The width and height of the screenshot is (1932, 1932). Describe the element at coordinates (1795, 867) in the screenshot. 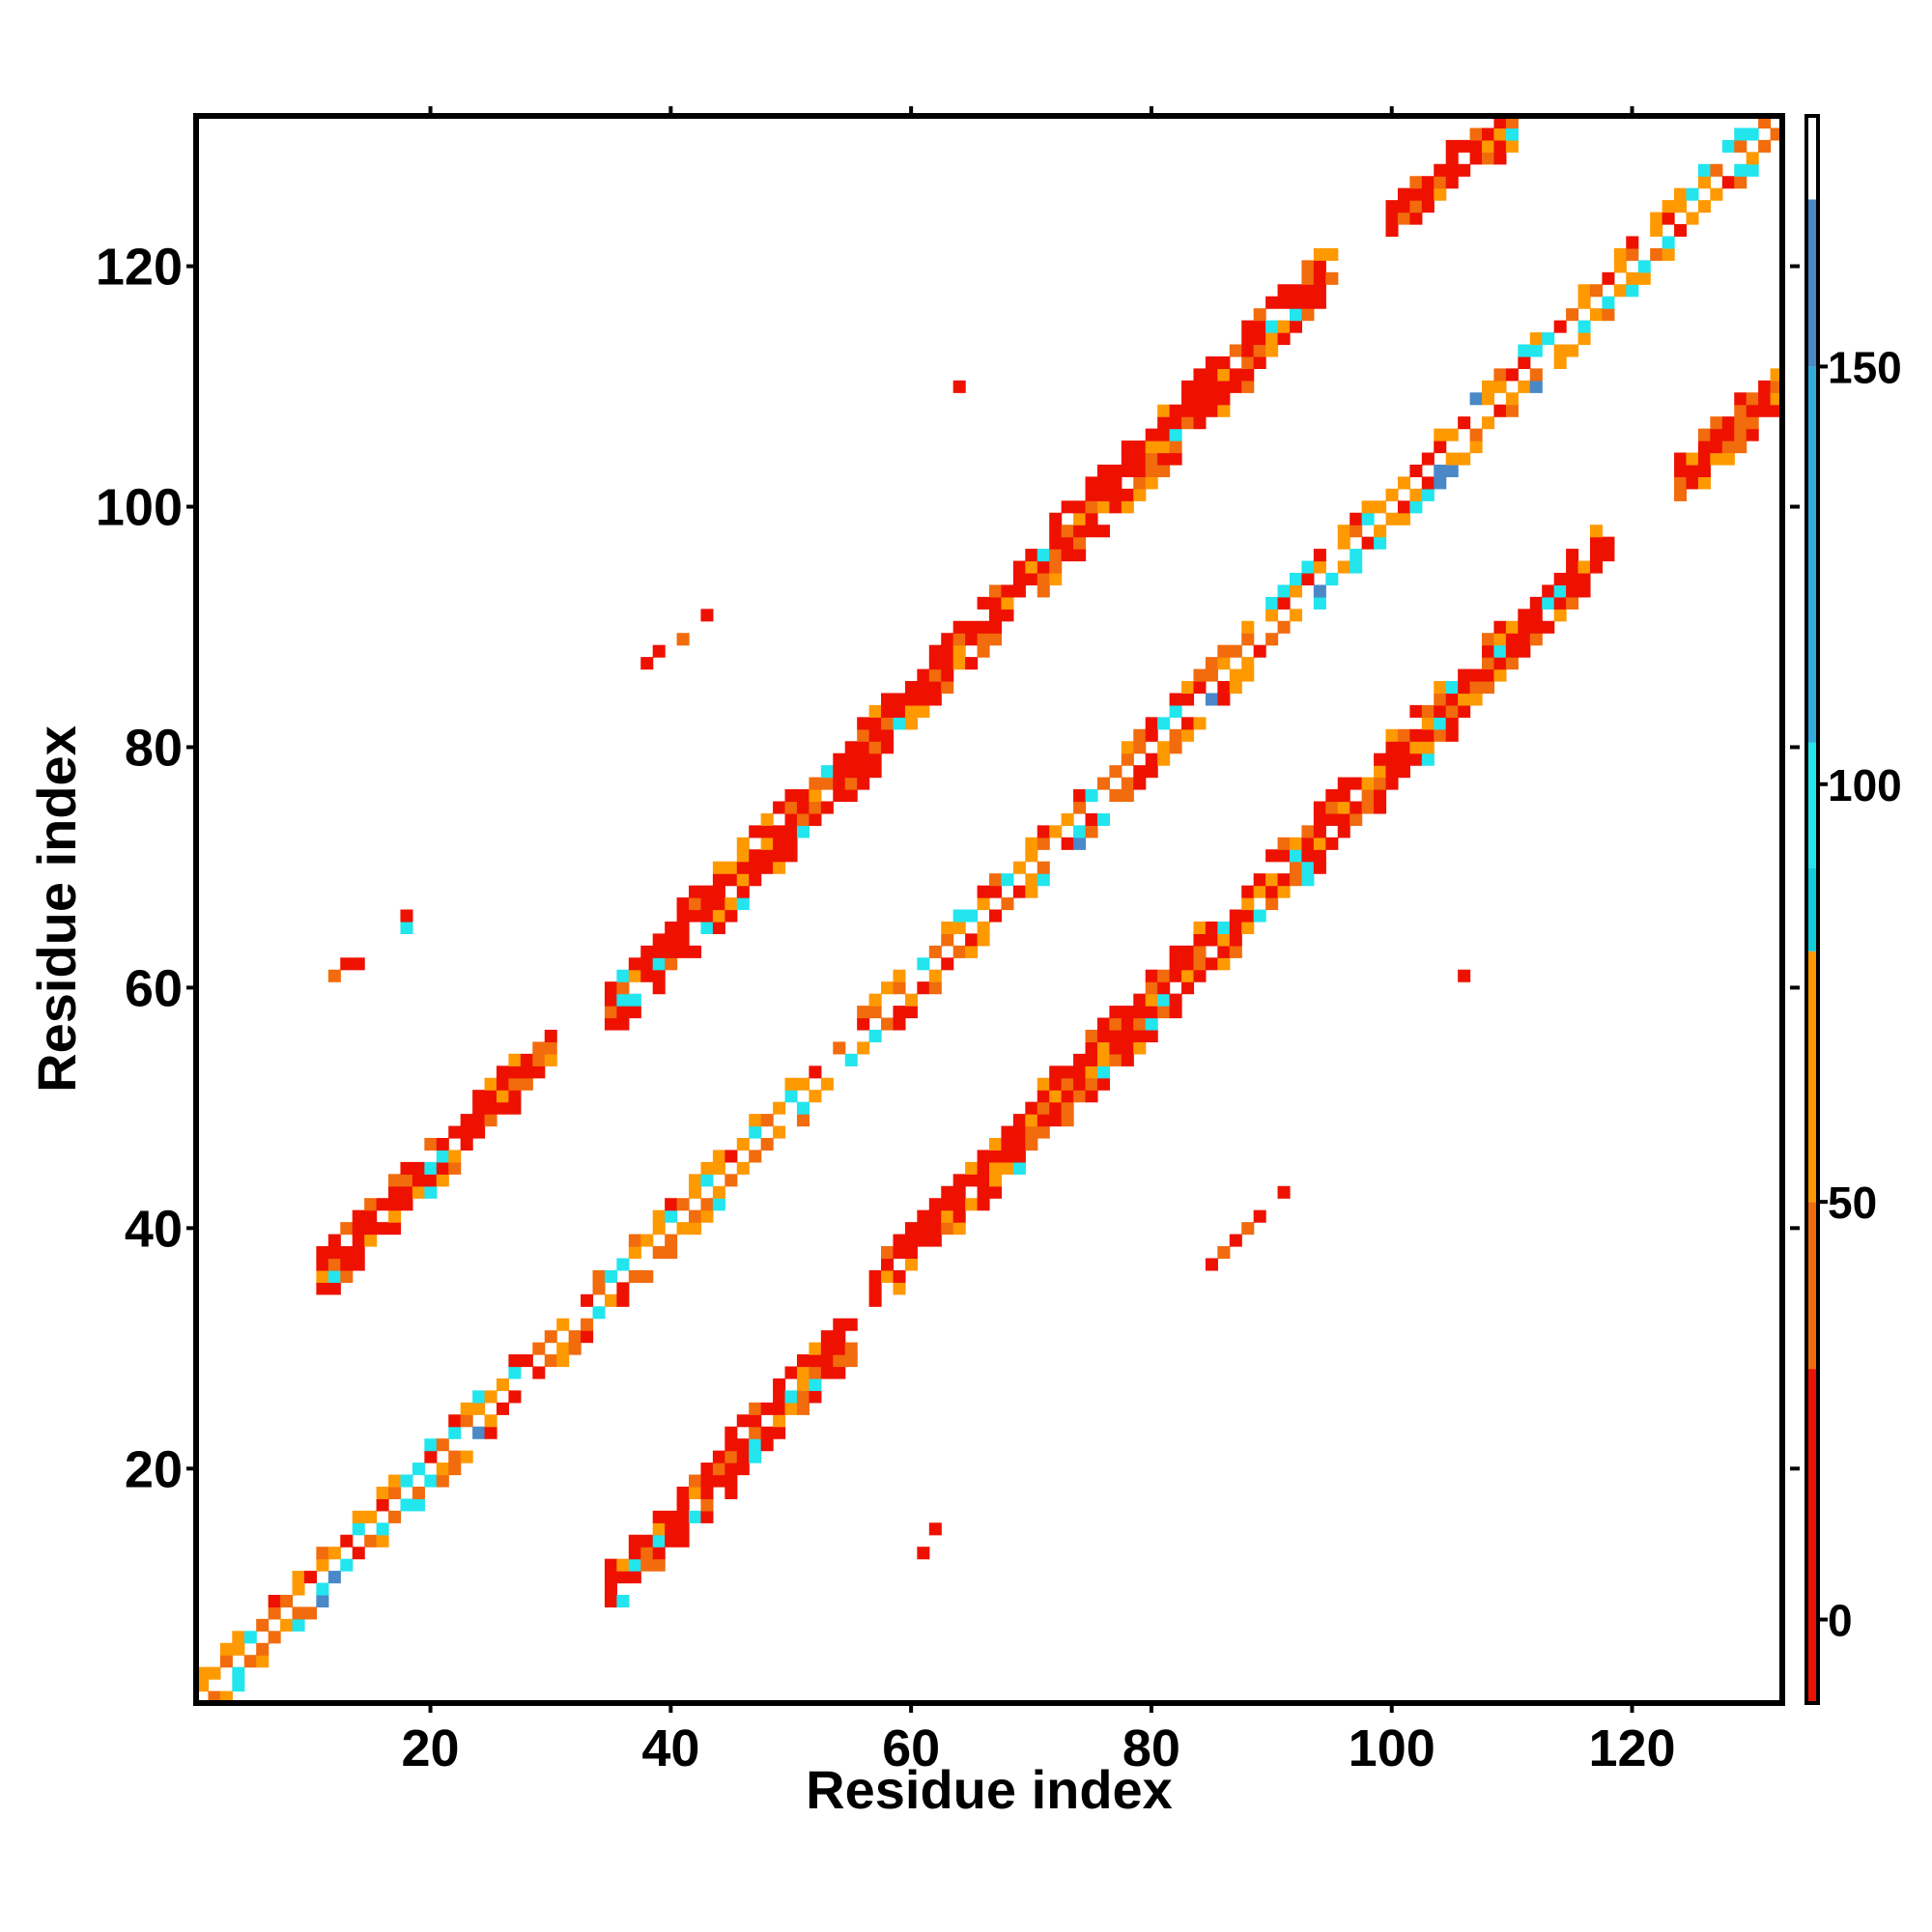

I see `right-axis-ticks` at that location.